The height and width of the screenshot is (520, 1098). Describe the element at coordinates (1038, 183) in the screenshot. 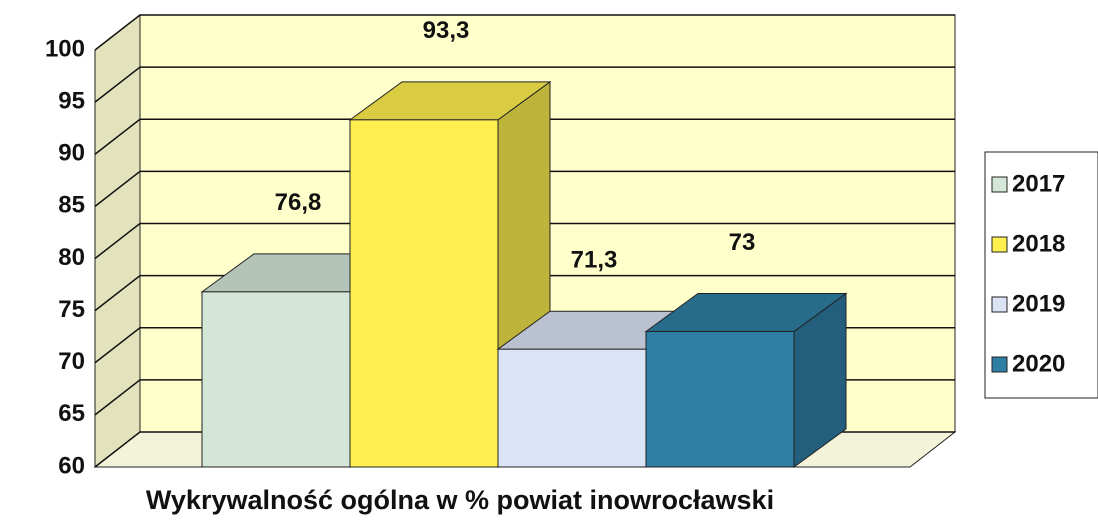

I see `legend-label: 2017` at that location.